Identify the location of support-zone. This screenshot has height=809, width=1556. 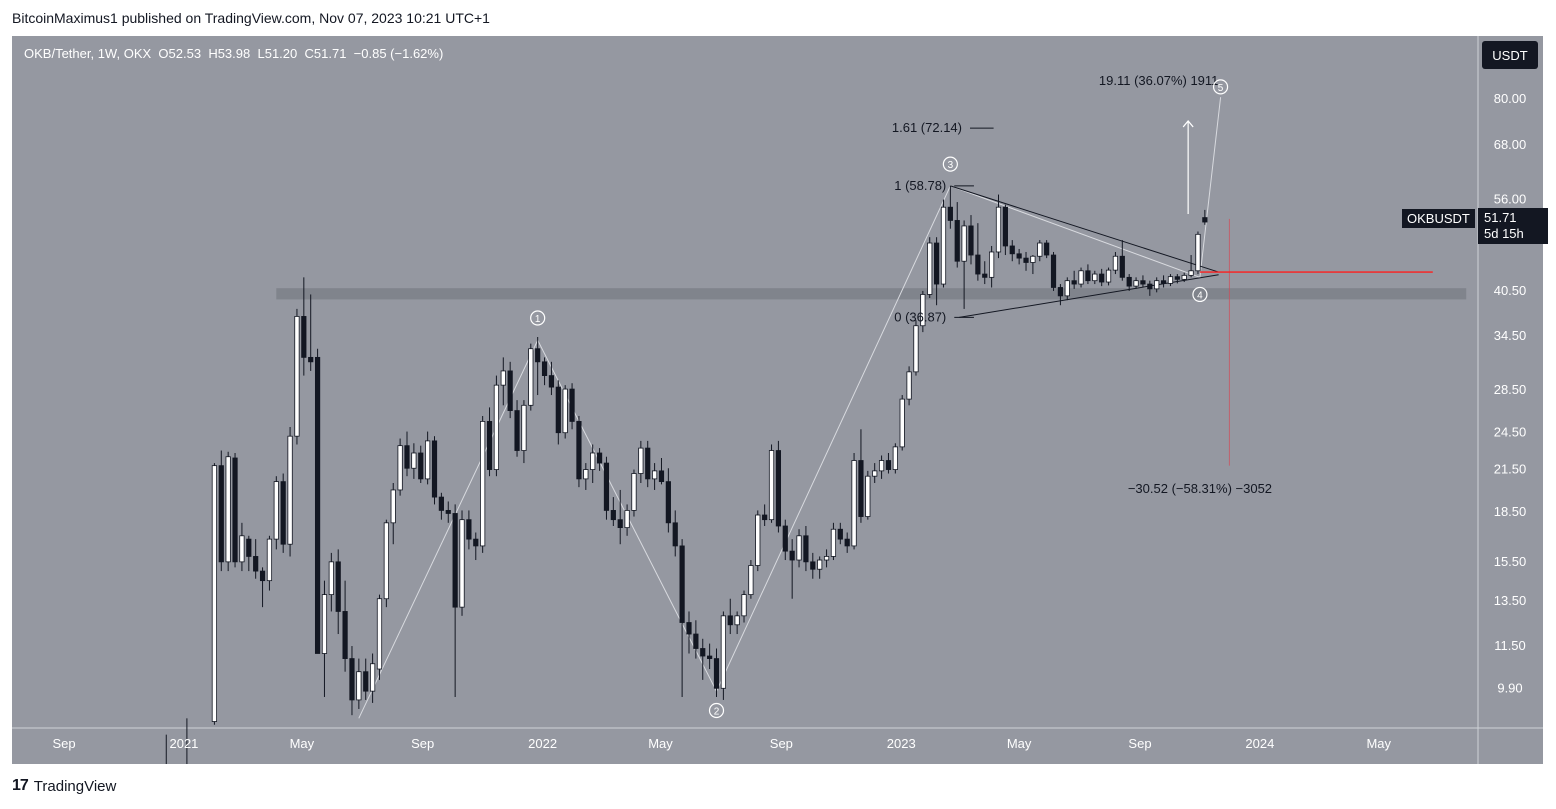
(871, 294).